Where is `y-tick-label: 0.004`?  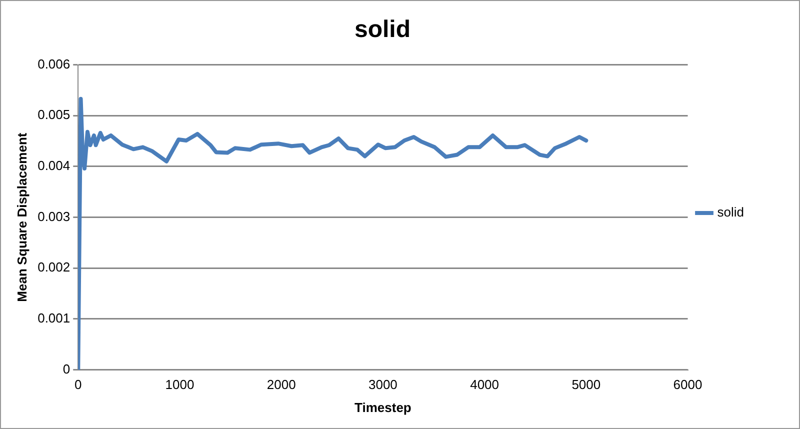 y-tick-label: 0.004 is located at coordinates (54, 166).